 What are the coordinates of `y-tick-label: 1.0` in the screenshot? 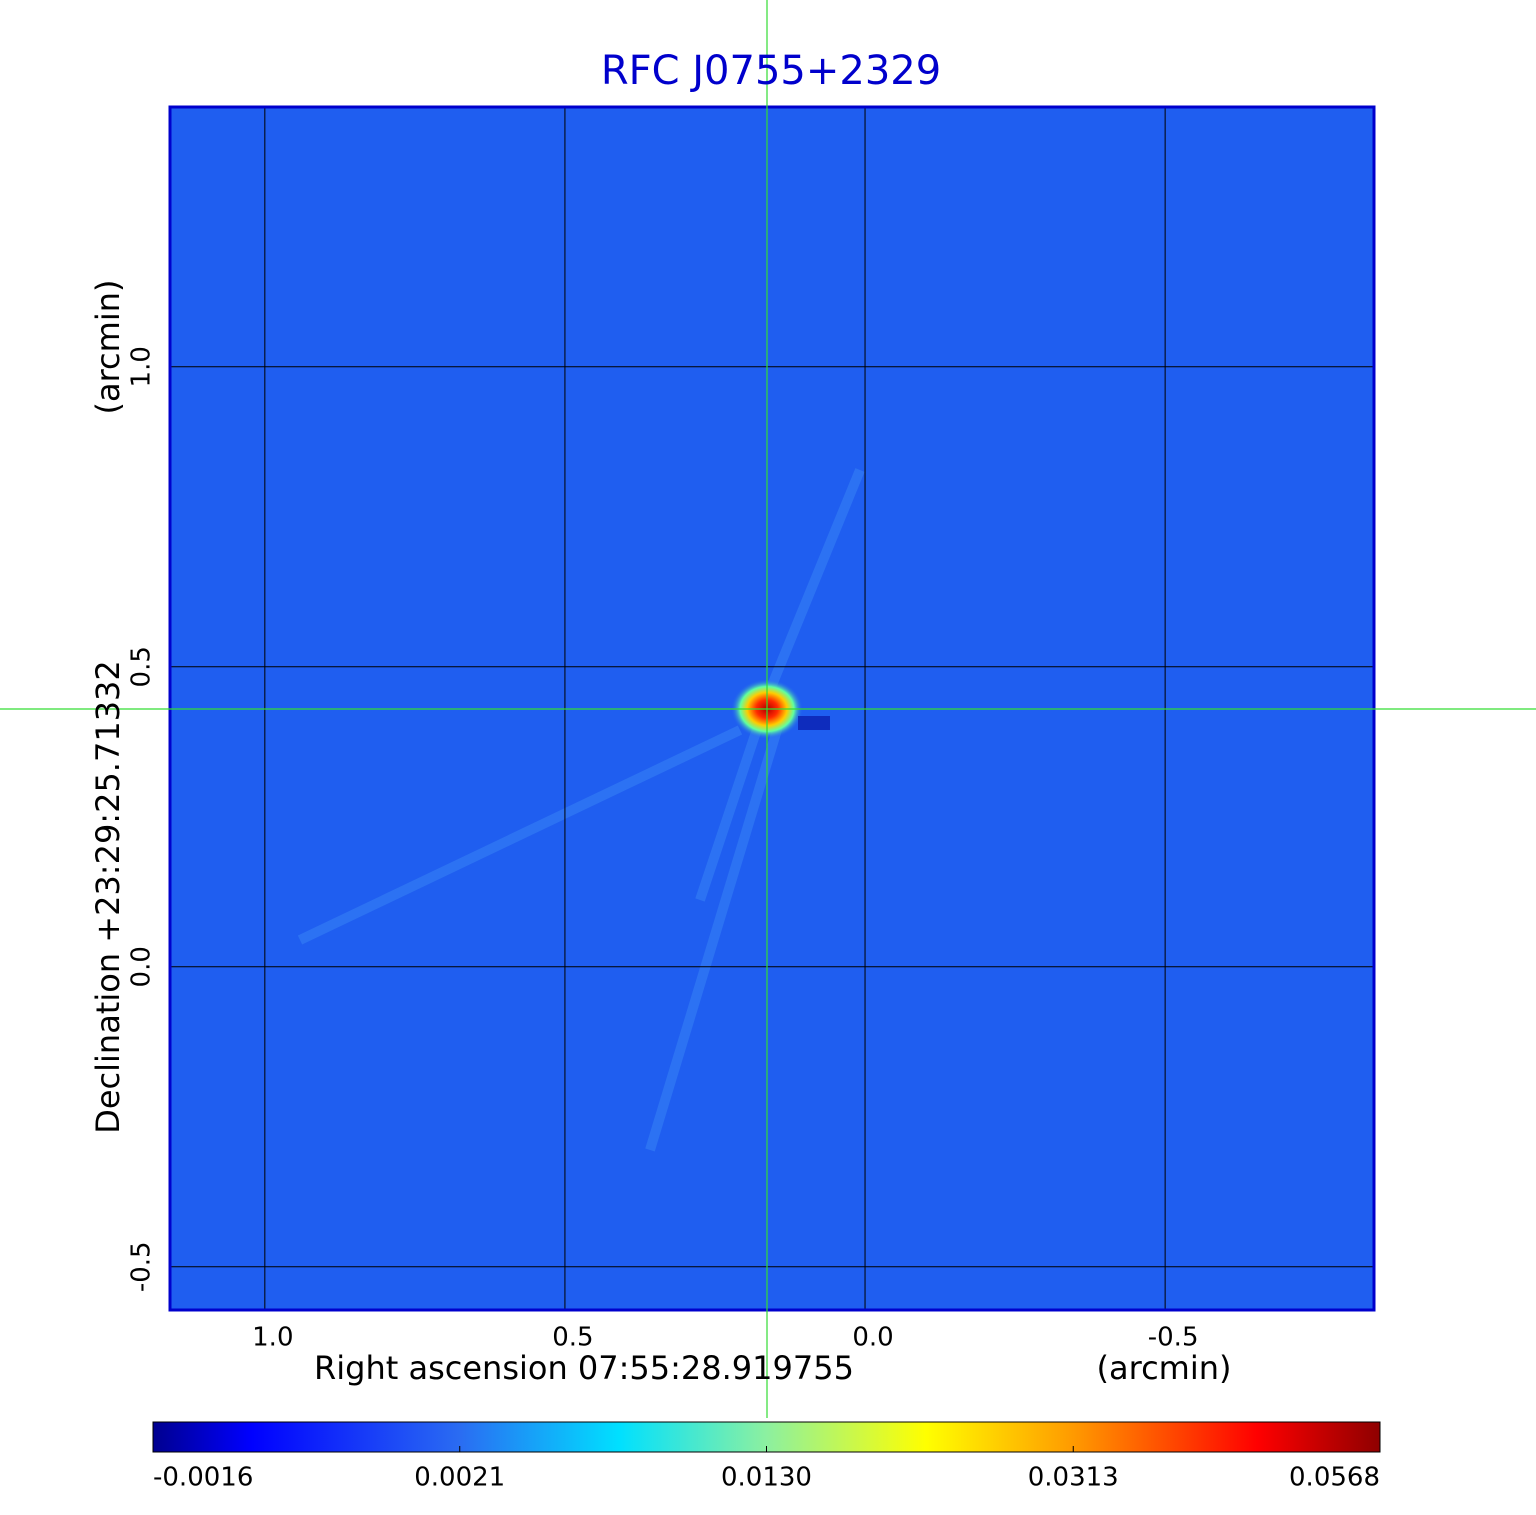 It's located at (142, 366).